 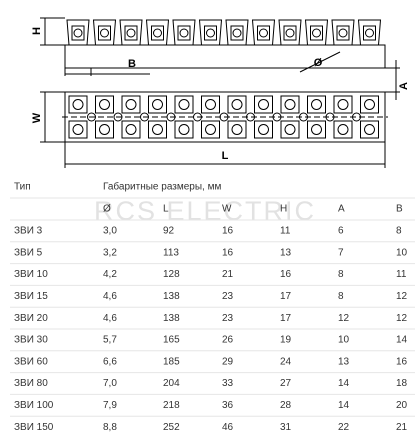 What do you see at coordinates (166, 209) in the screenshot?
I see `column-header: L` at bounding box center [166, 209].